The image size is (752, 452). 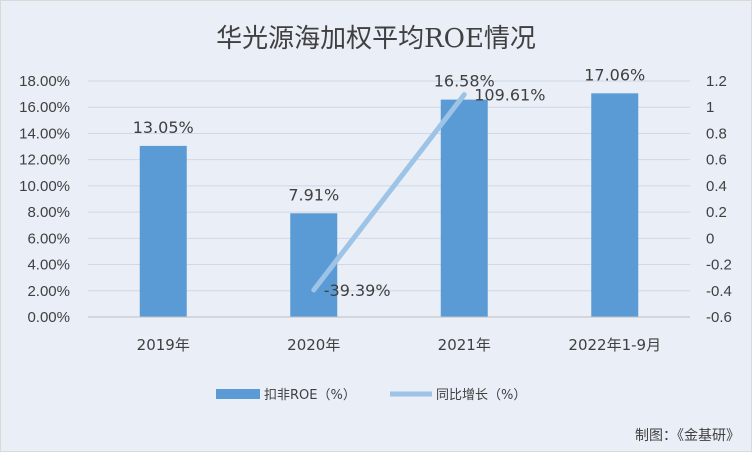 I want to click on y-right-tick-label: 0.4, so click(x=716, y=186).